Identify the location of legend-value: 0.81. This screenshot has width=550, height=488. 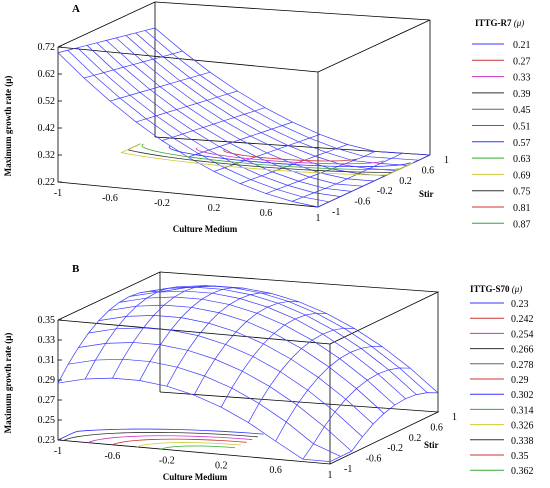
(522, 208).